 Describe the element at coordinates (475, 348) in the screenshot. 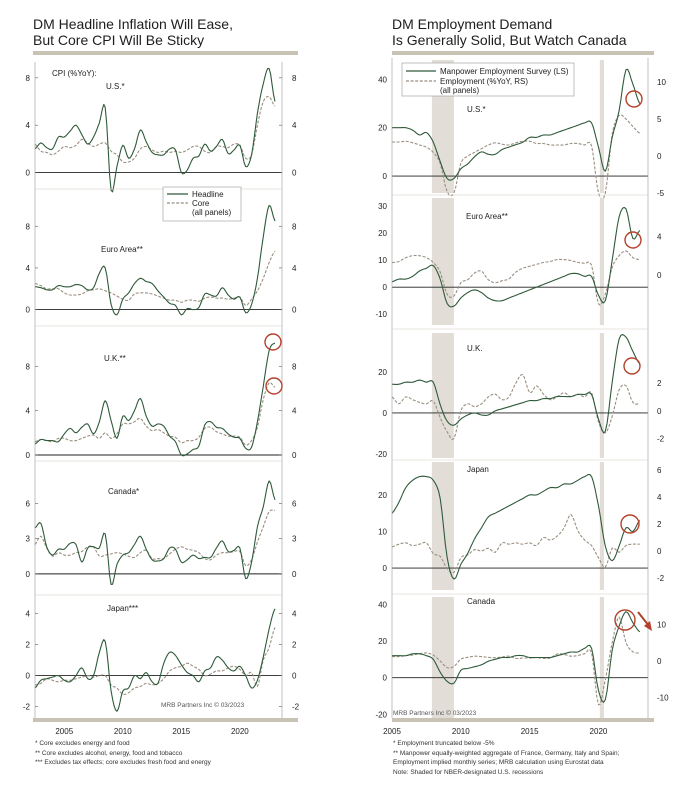

I see `panel-label-right-uk: U.K.` at that location.